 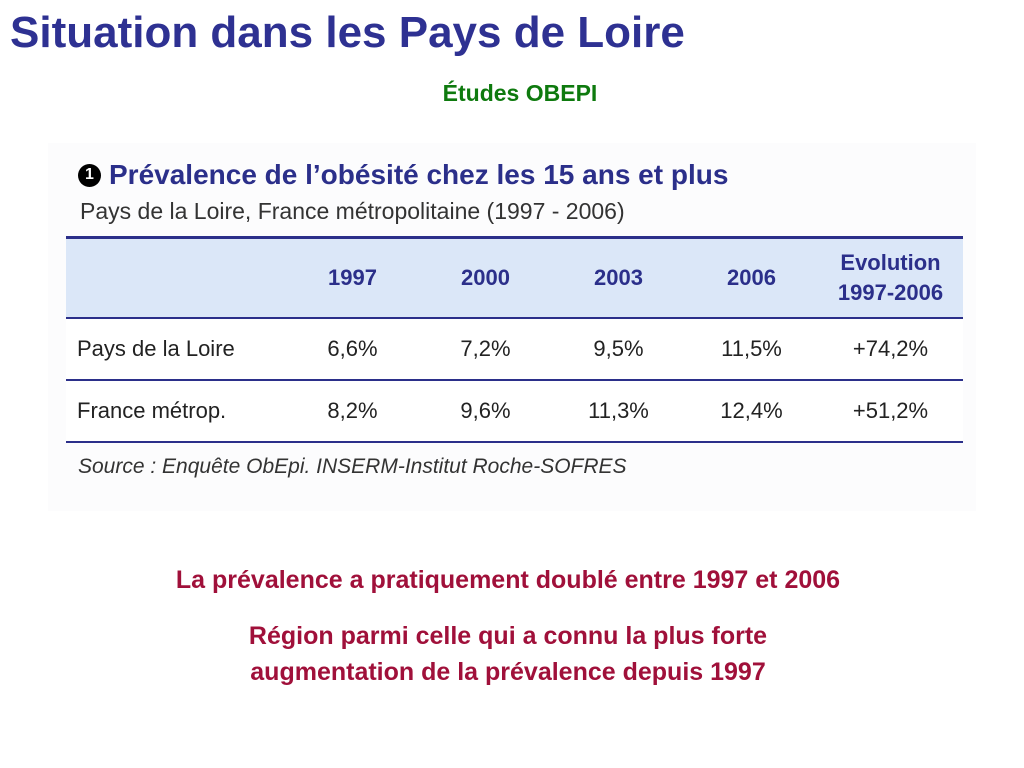 I want to click on header-empty, so click(x=176, y=277).